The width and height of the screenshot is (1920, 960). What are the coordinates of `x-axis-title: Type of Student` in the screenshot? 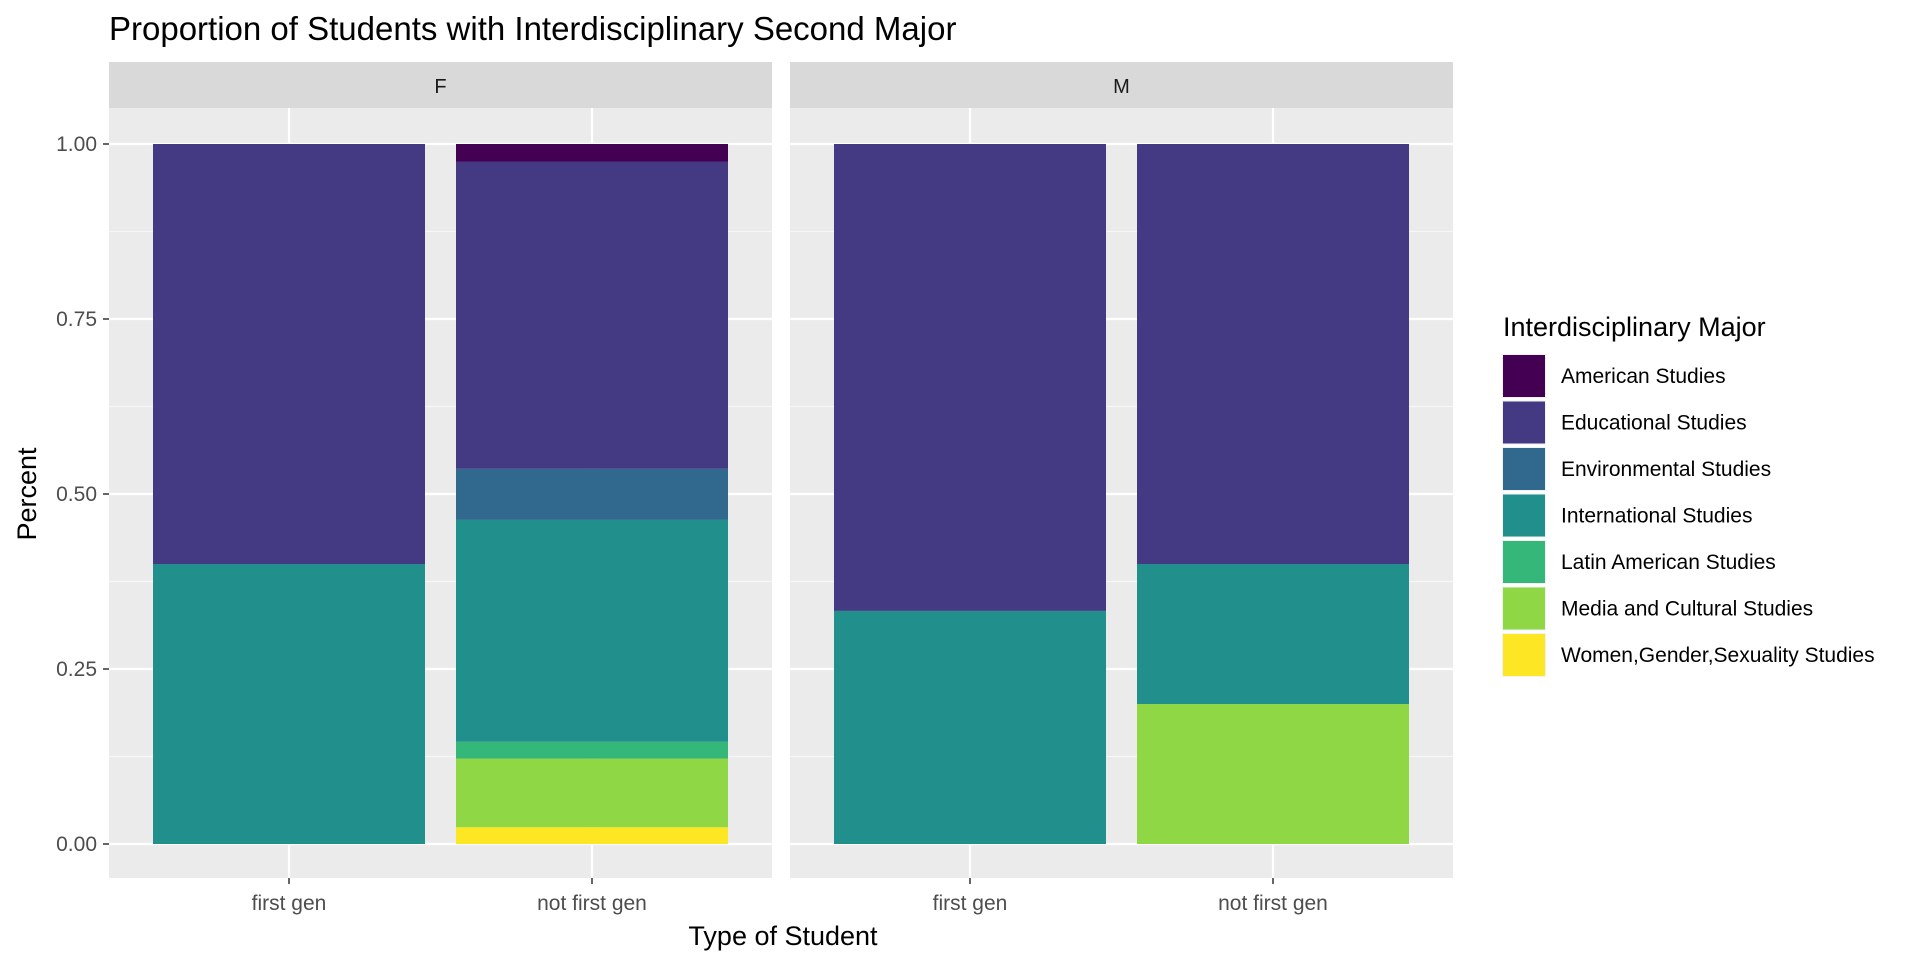 It's located at (783, 936).